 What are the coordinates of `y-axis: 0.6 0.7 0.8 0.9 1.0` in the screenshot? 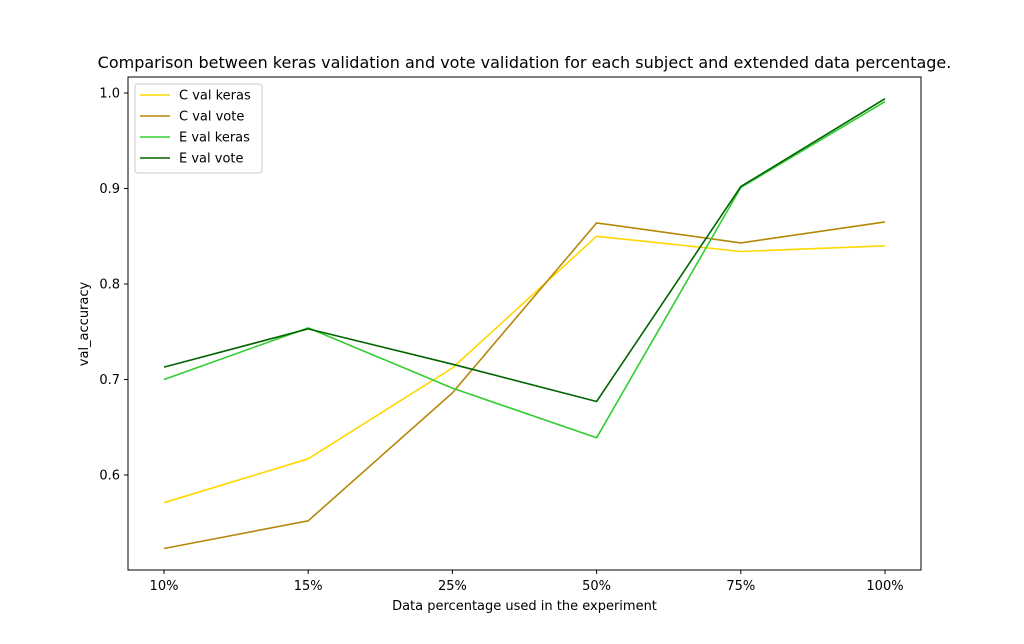 It's located at (113, 285).